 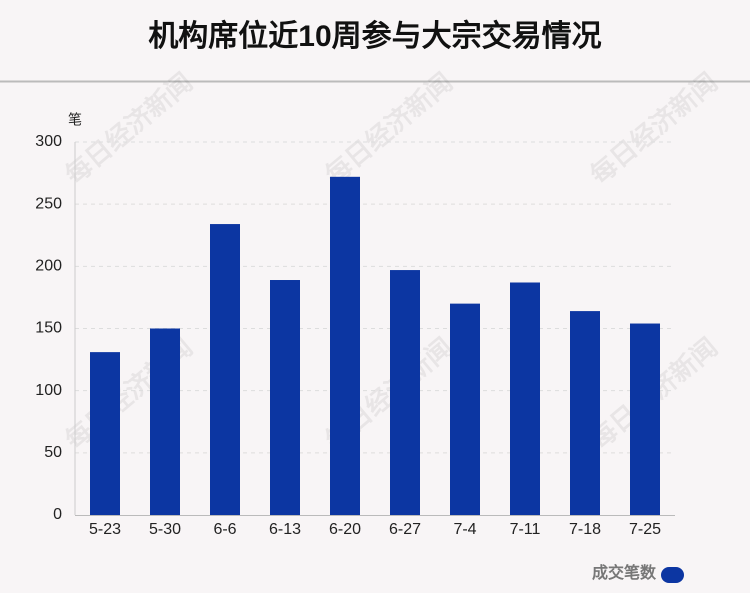 I want to click on x-tick-label: 7-11, so click(x=525, y=529).